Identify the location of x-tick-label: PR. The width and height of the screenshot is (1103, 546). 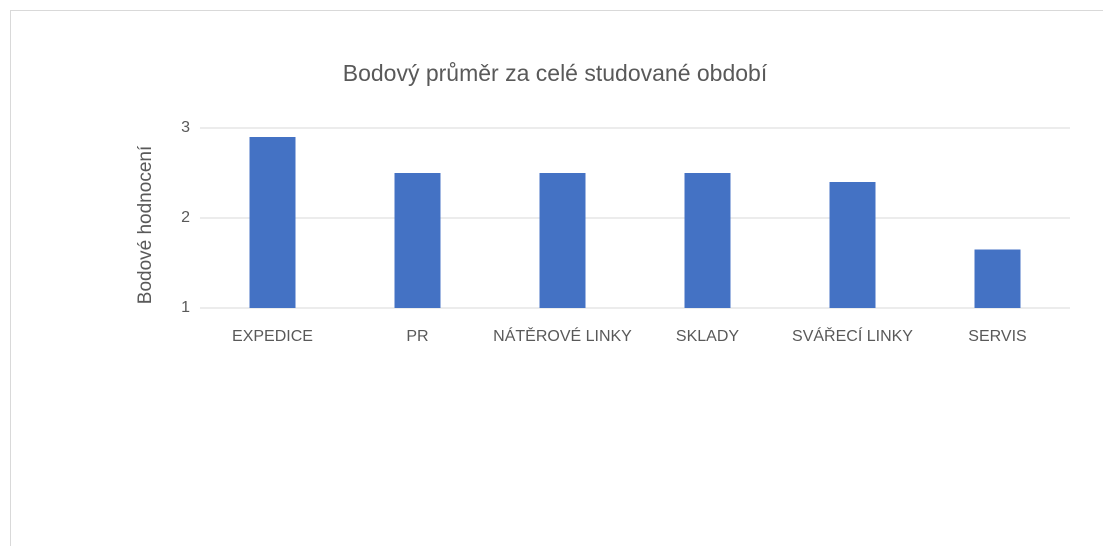
(417, 336).